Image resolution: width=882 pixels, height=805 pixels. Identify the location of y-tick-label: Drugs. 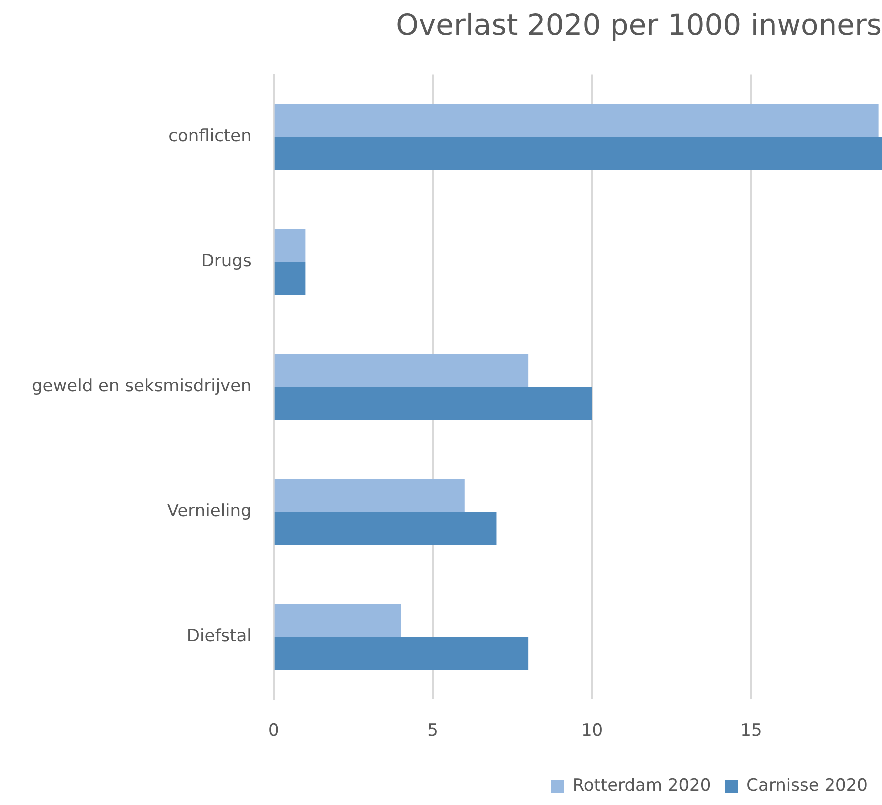
(226, 262).